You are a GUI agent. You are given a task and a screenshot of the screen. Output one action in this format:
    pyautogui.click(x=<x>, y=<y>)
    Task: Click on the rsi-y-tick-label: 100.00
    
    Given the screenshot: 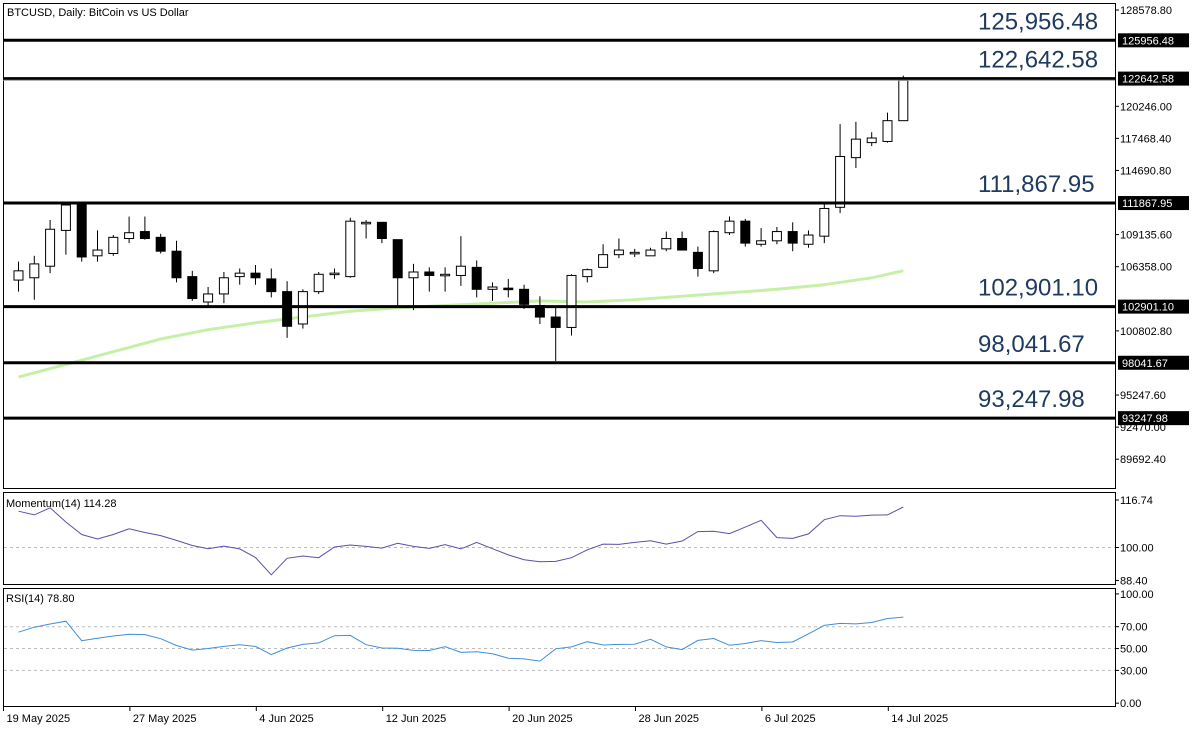 What is the action you would take?
    pyautogui.click(x=1137, y=595)
    